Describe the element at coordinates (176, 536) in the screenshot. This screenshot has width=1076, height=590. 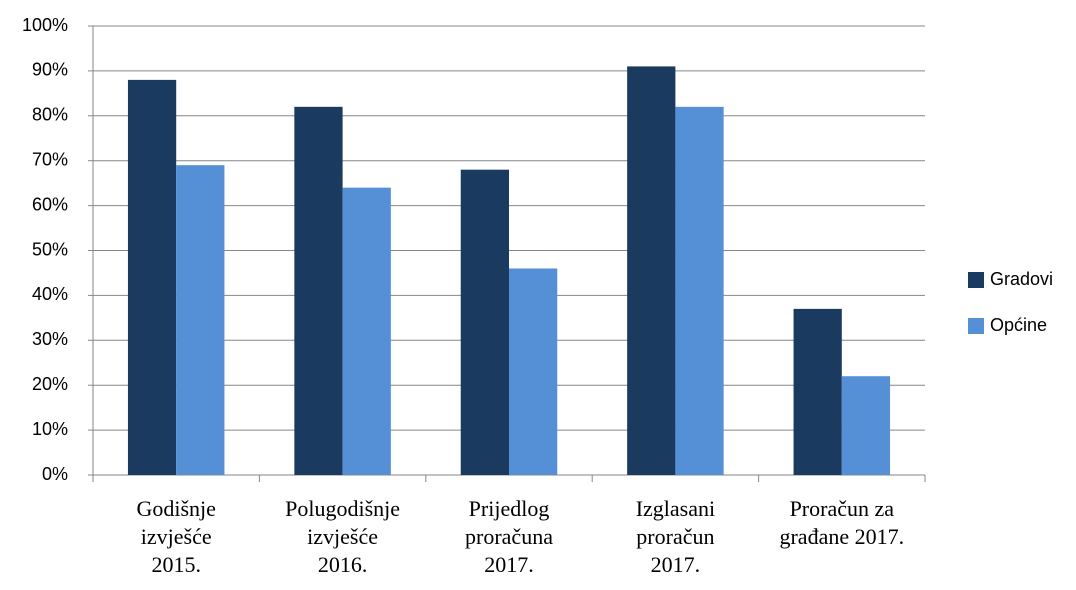
I see `x-tick-label: Godišnje izvješće 2015.` at that location.